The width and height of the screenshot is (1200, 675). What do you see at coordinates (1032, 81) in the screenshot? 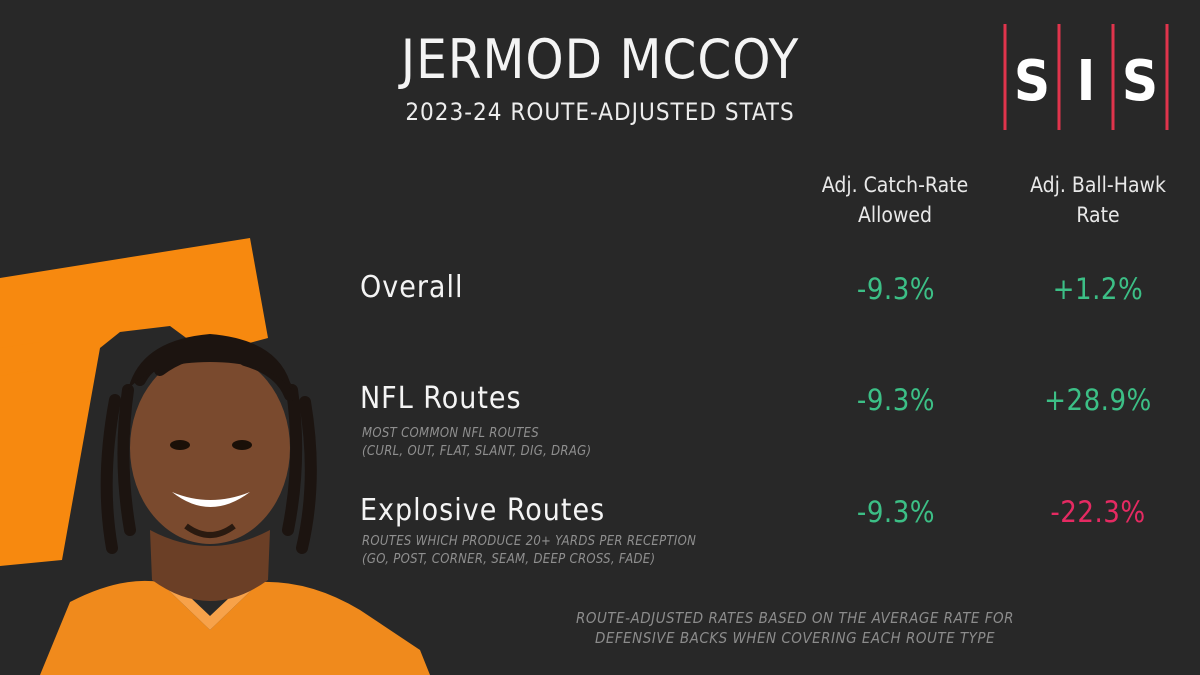
I see `logo-letter-s1: S` at bounding box center [1032, 81].